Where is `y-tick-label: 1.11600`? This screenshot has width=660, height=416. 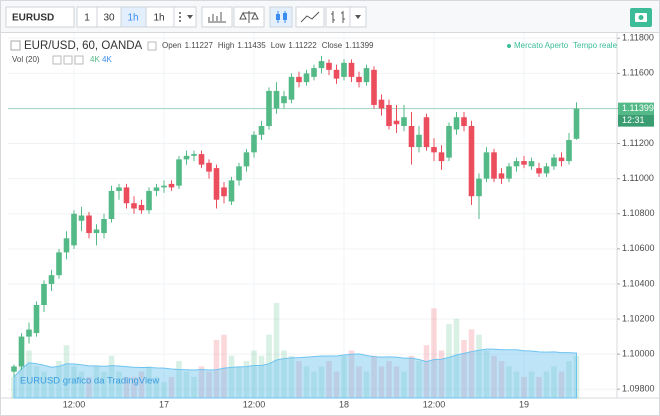
y-tick-label: 1.11600 is located at coordinates (638, 73).